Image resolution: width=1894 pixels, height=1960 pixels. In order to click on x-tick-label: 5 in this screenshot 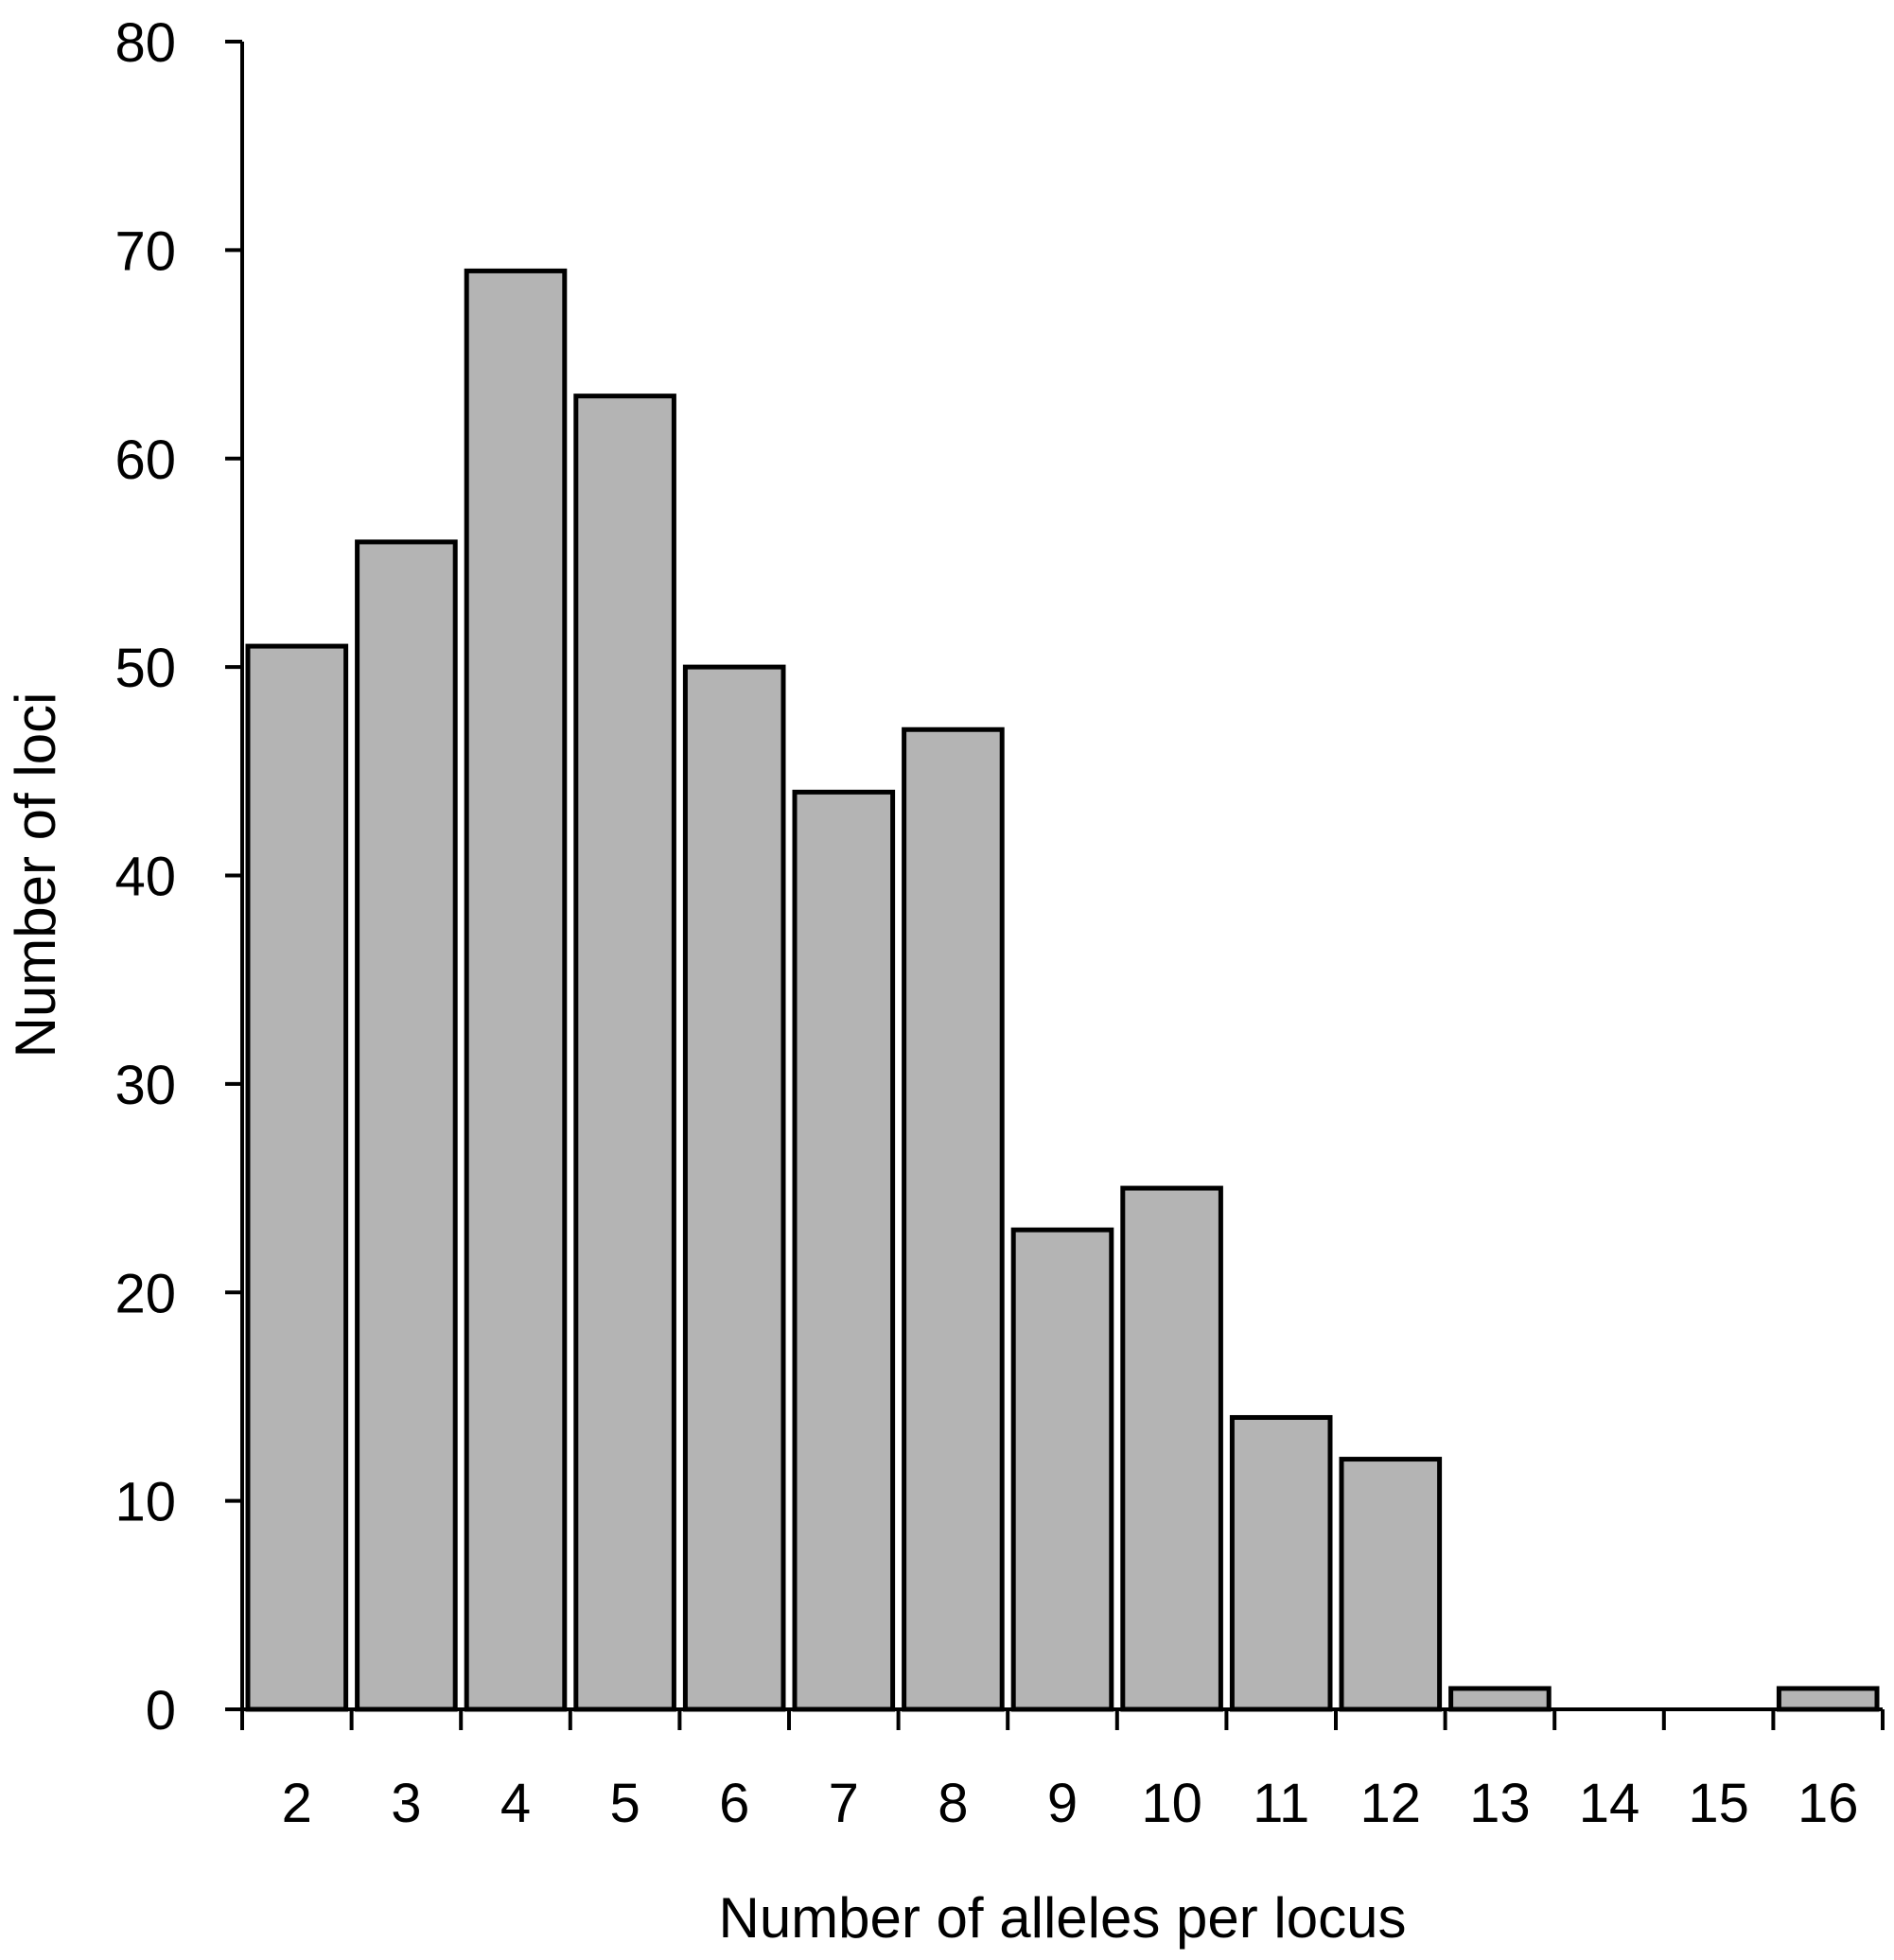, I will do `click(624, 1803)`.